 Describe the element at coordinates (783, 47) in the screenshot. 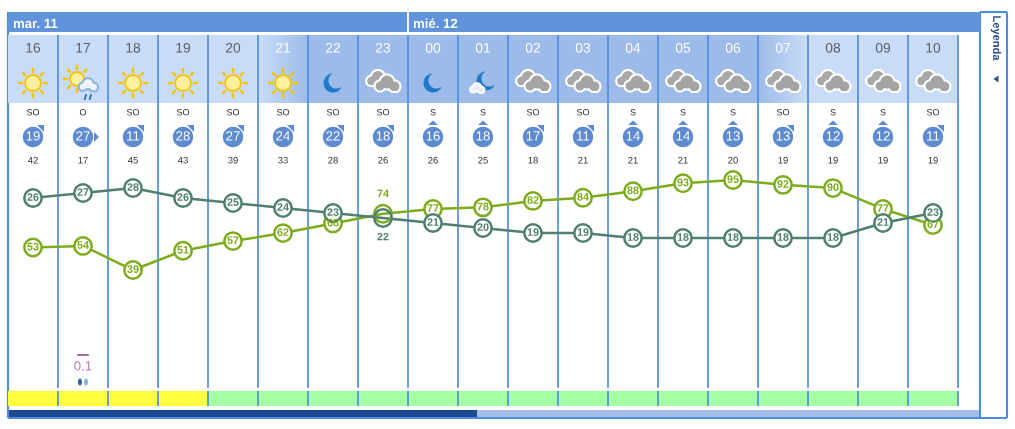

I see `x-tick-label: 07` at that location.